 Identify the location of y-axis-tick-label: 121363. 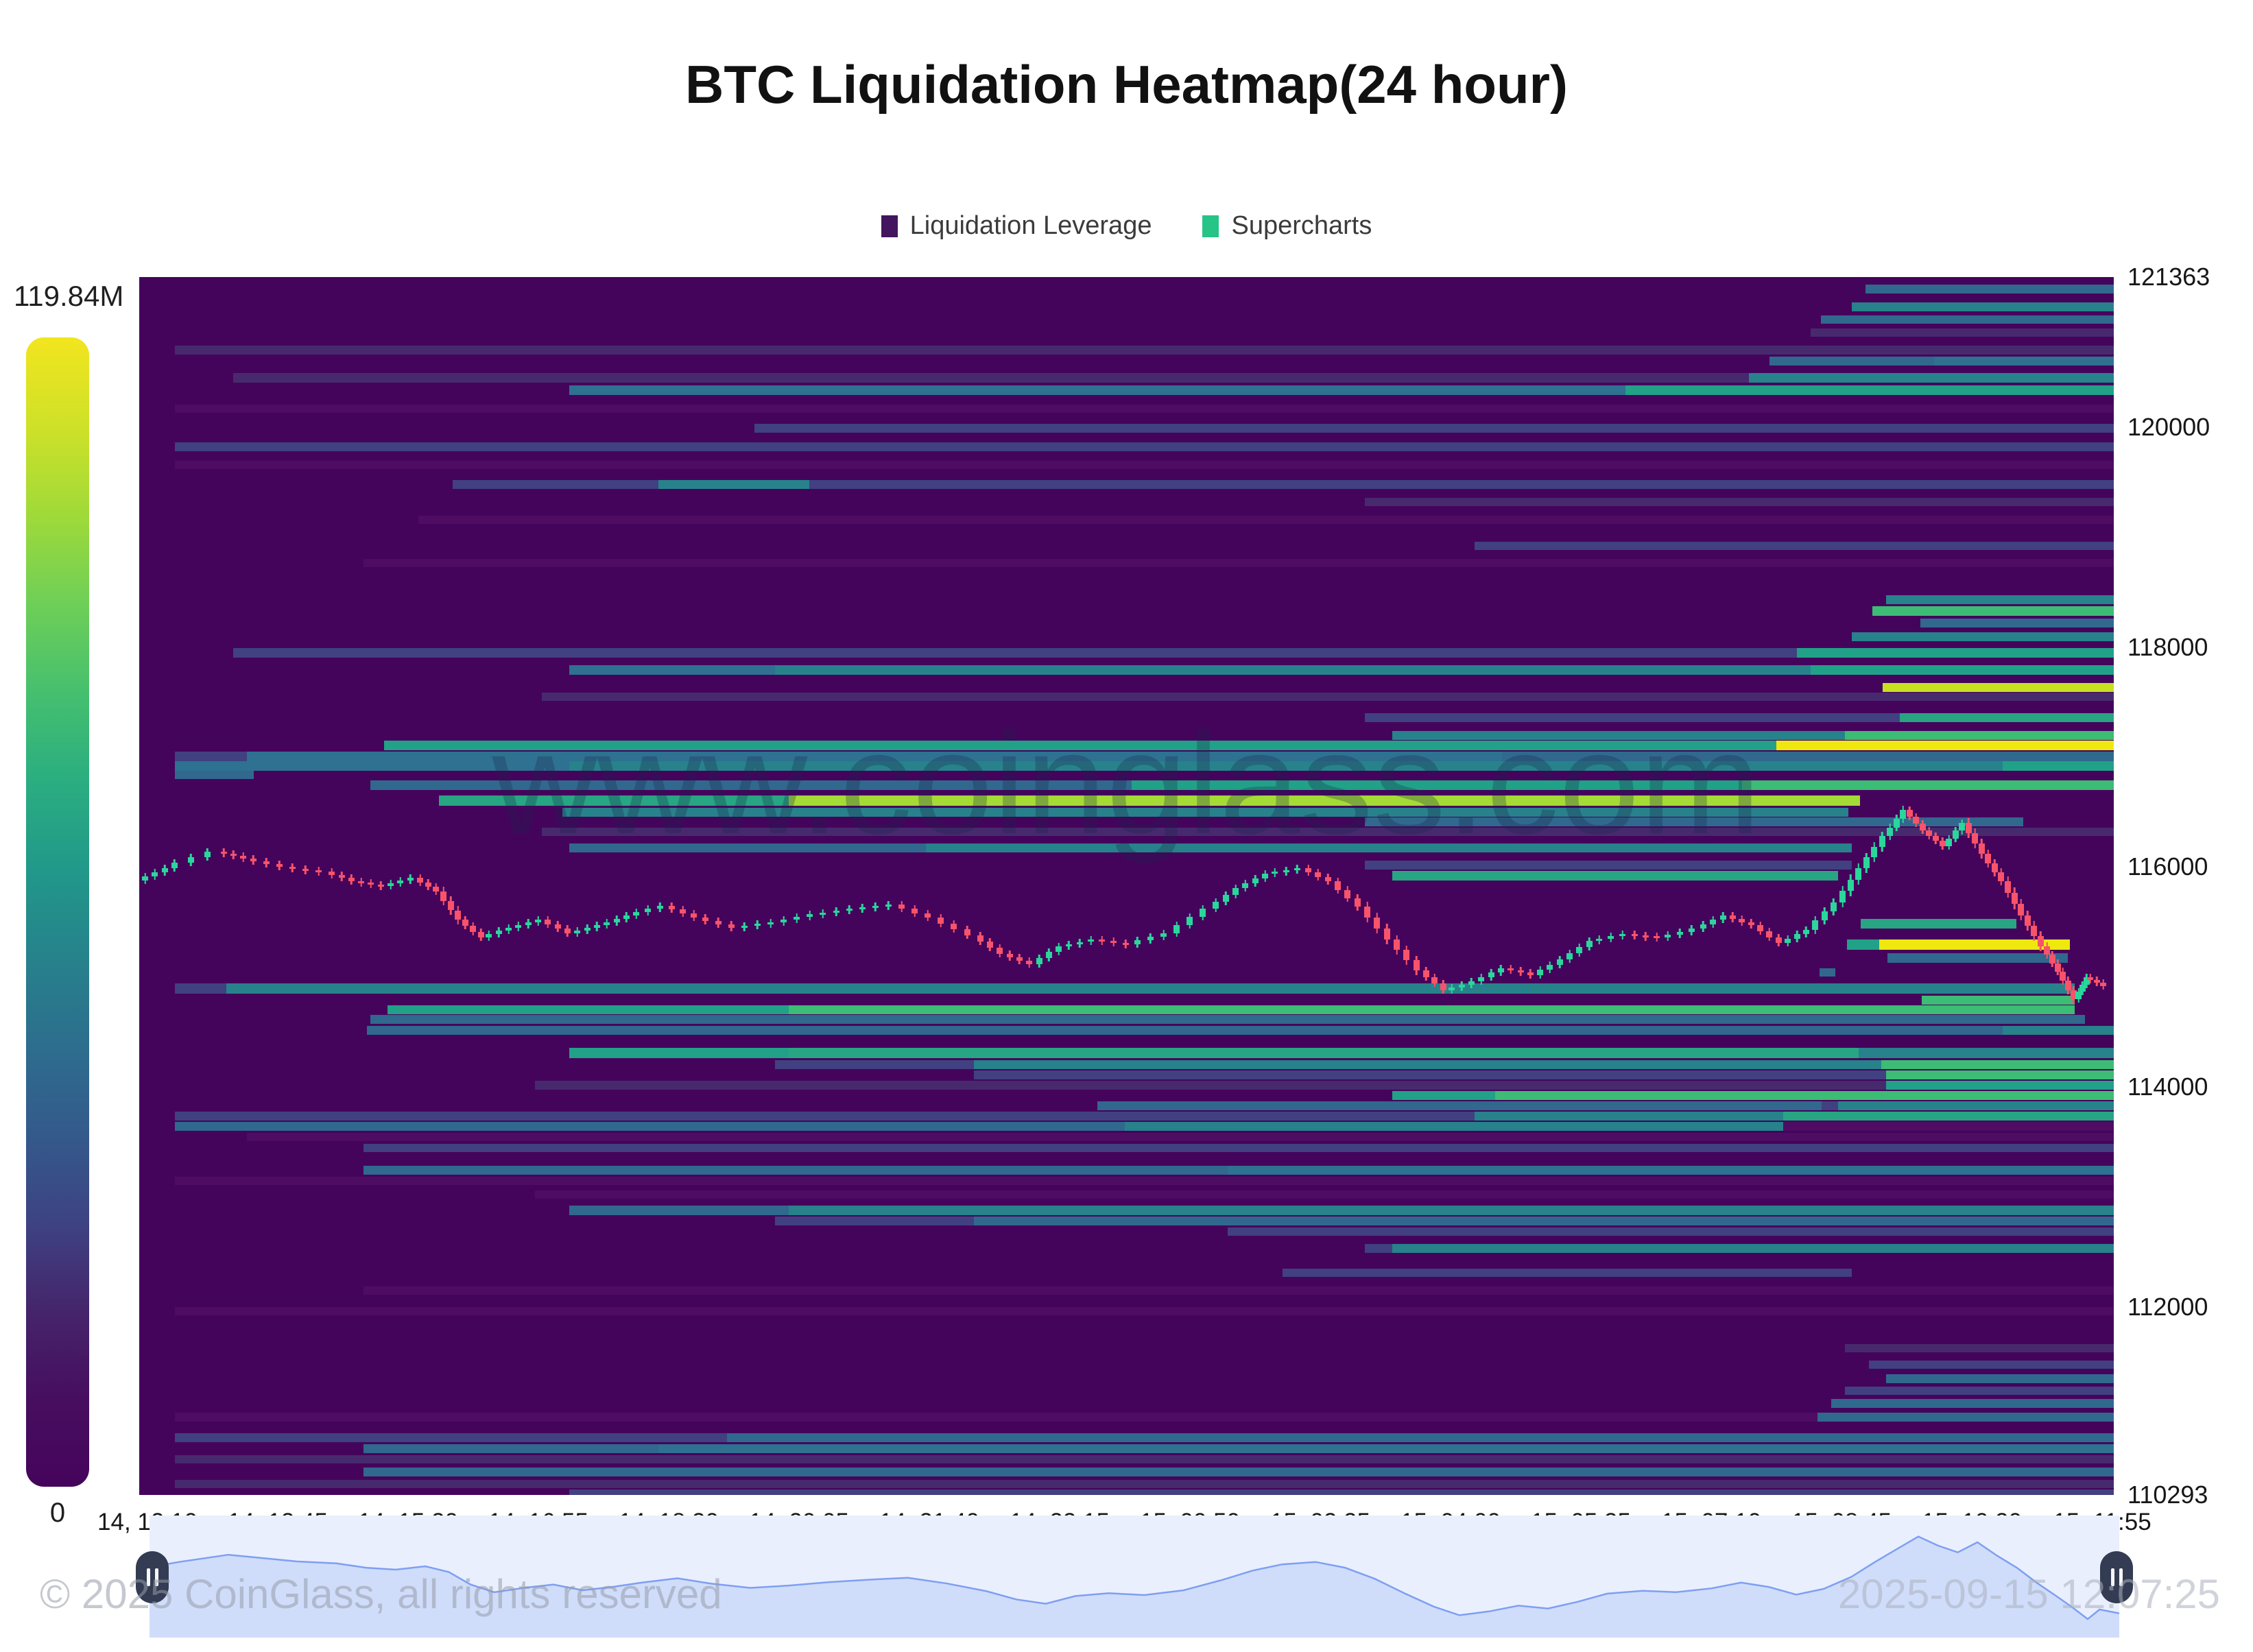
(2168, 277).